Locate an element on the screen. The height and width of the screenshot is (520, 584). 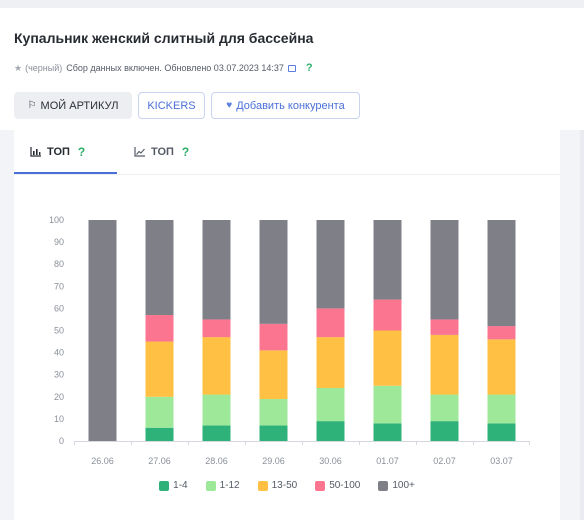
y-tick-label: 50 is located at coordinates (59, 331).